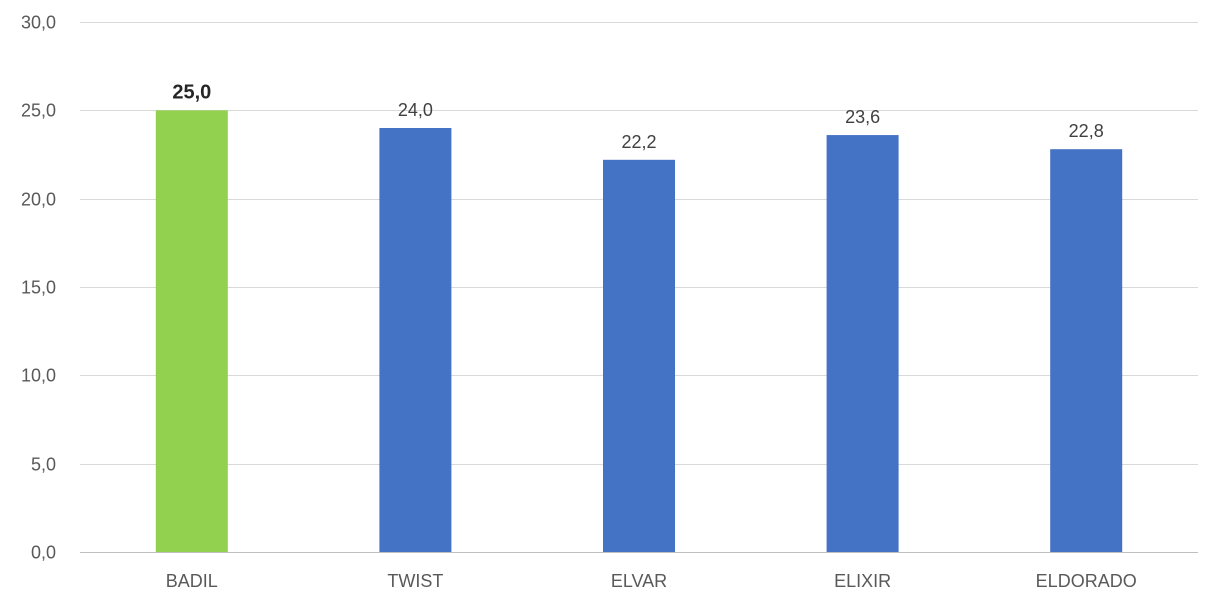 This screenshot has width=1216, height=598. What do you see at coordinates (637, 116) in the screenshot?
I see `data-labels: 25,0 24,0 22,2 23,6 22,8` at bounding box center [637, 116].